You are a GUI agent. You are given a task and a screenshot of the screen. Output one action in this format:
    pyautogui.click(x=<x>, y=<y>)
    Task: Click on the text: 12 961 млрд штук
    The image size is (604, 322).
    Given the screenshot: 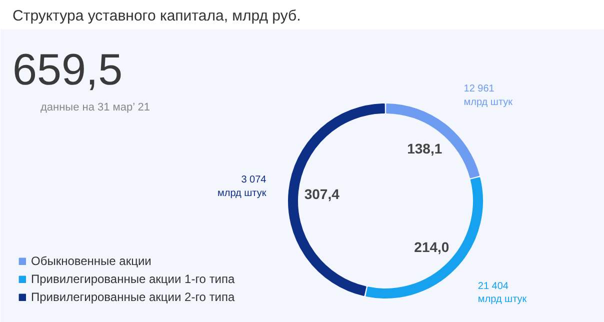 What is the action you would take?
    pyautogui.click(x=489, y=96)
    